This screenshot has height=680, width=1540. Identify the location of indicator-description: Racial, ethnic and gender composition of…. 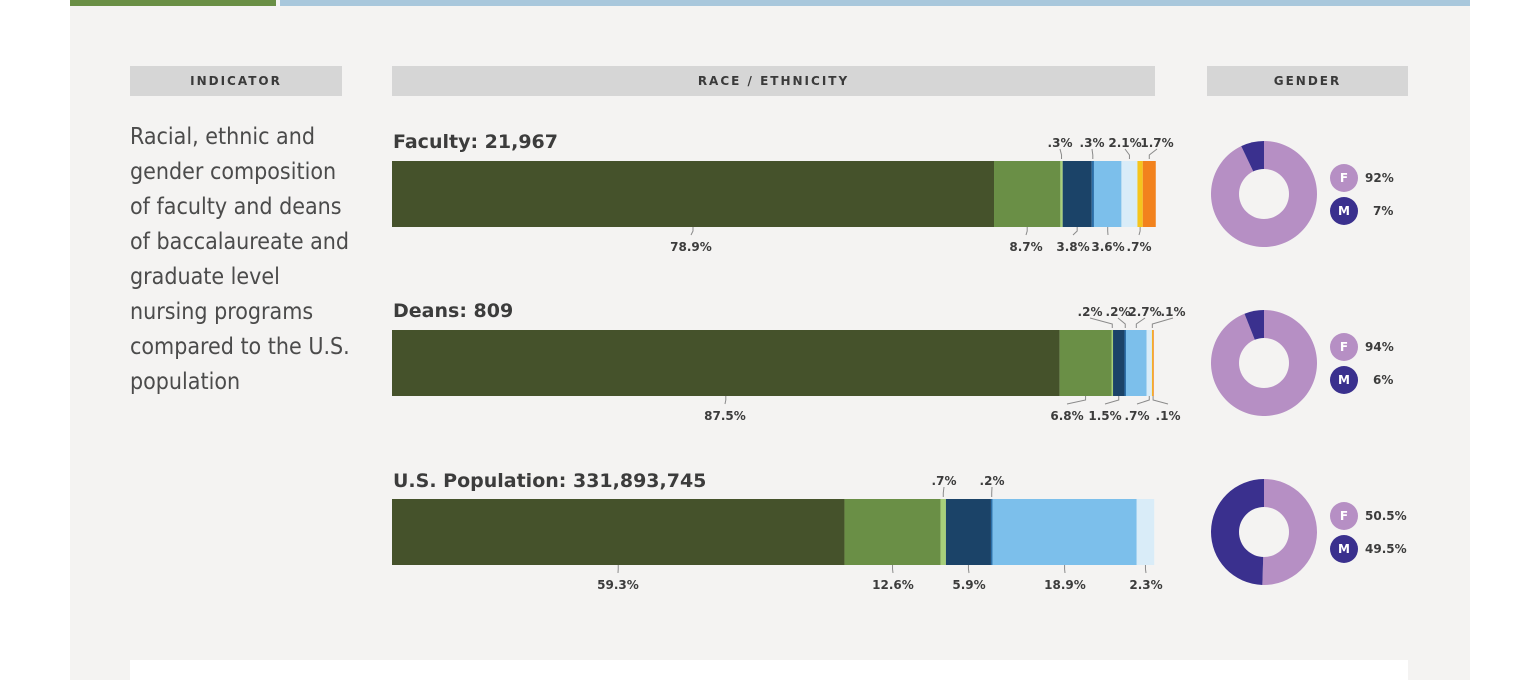
(240, 259).